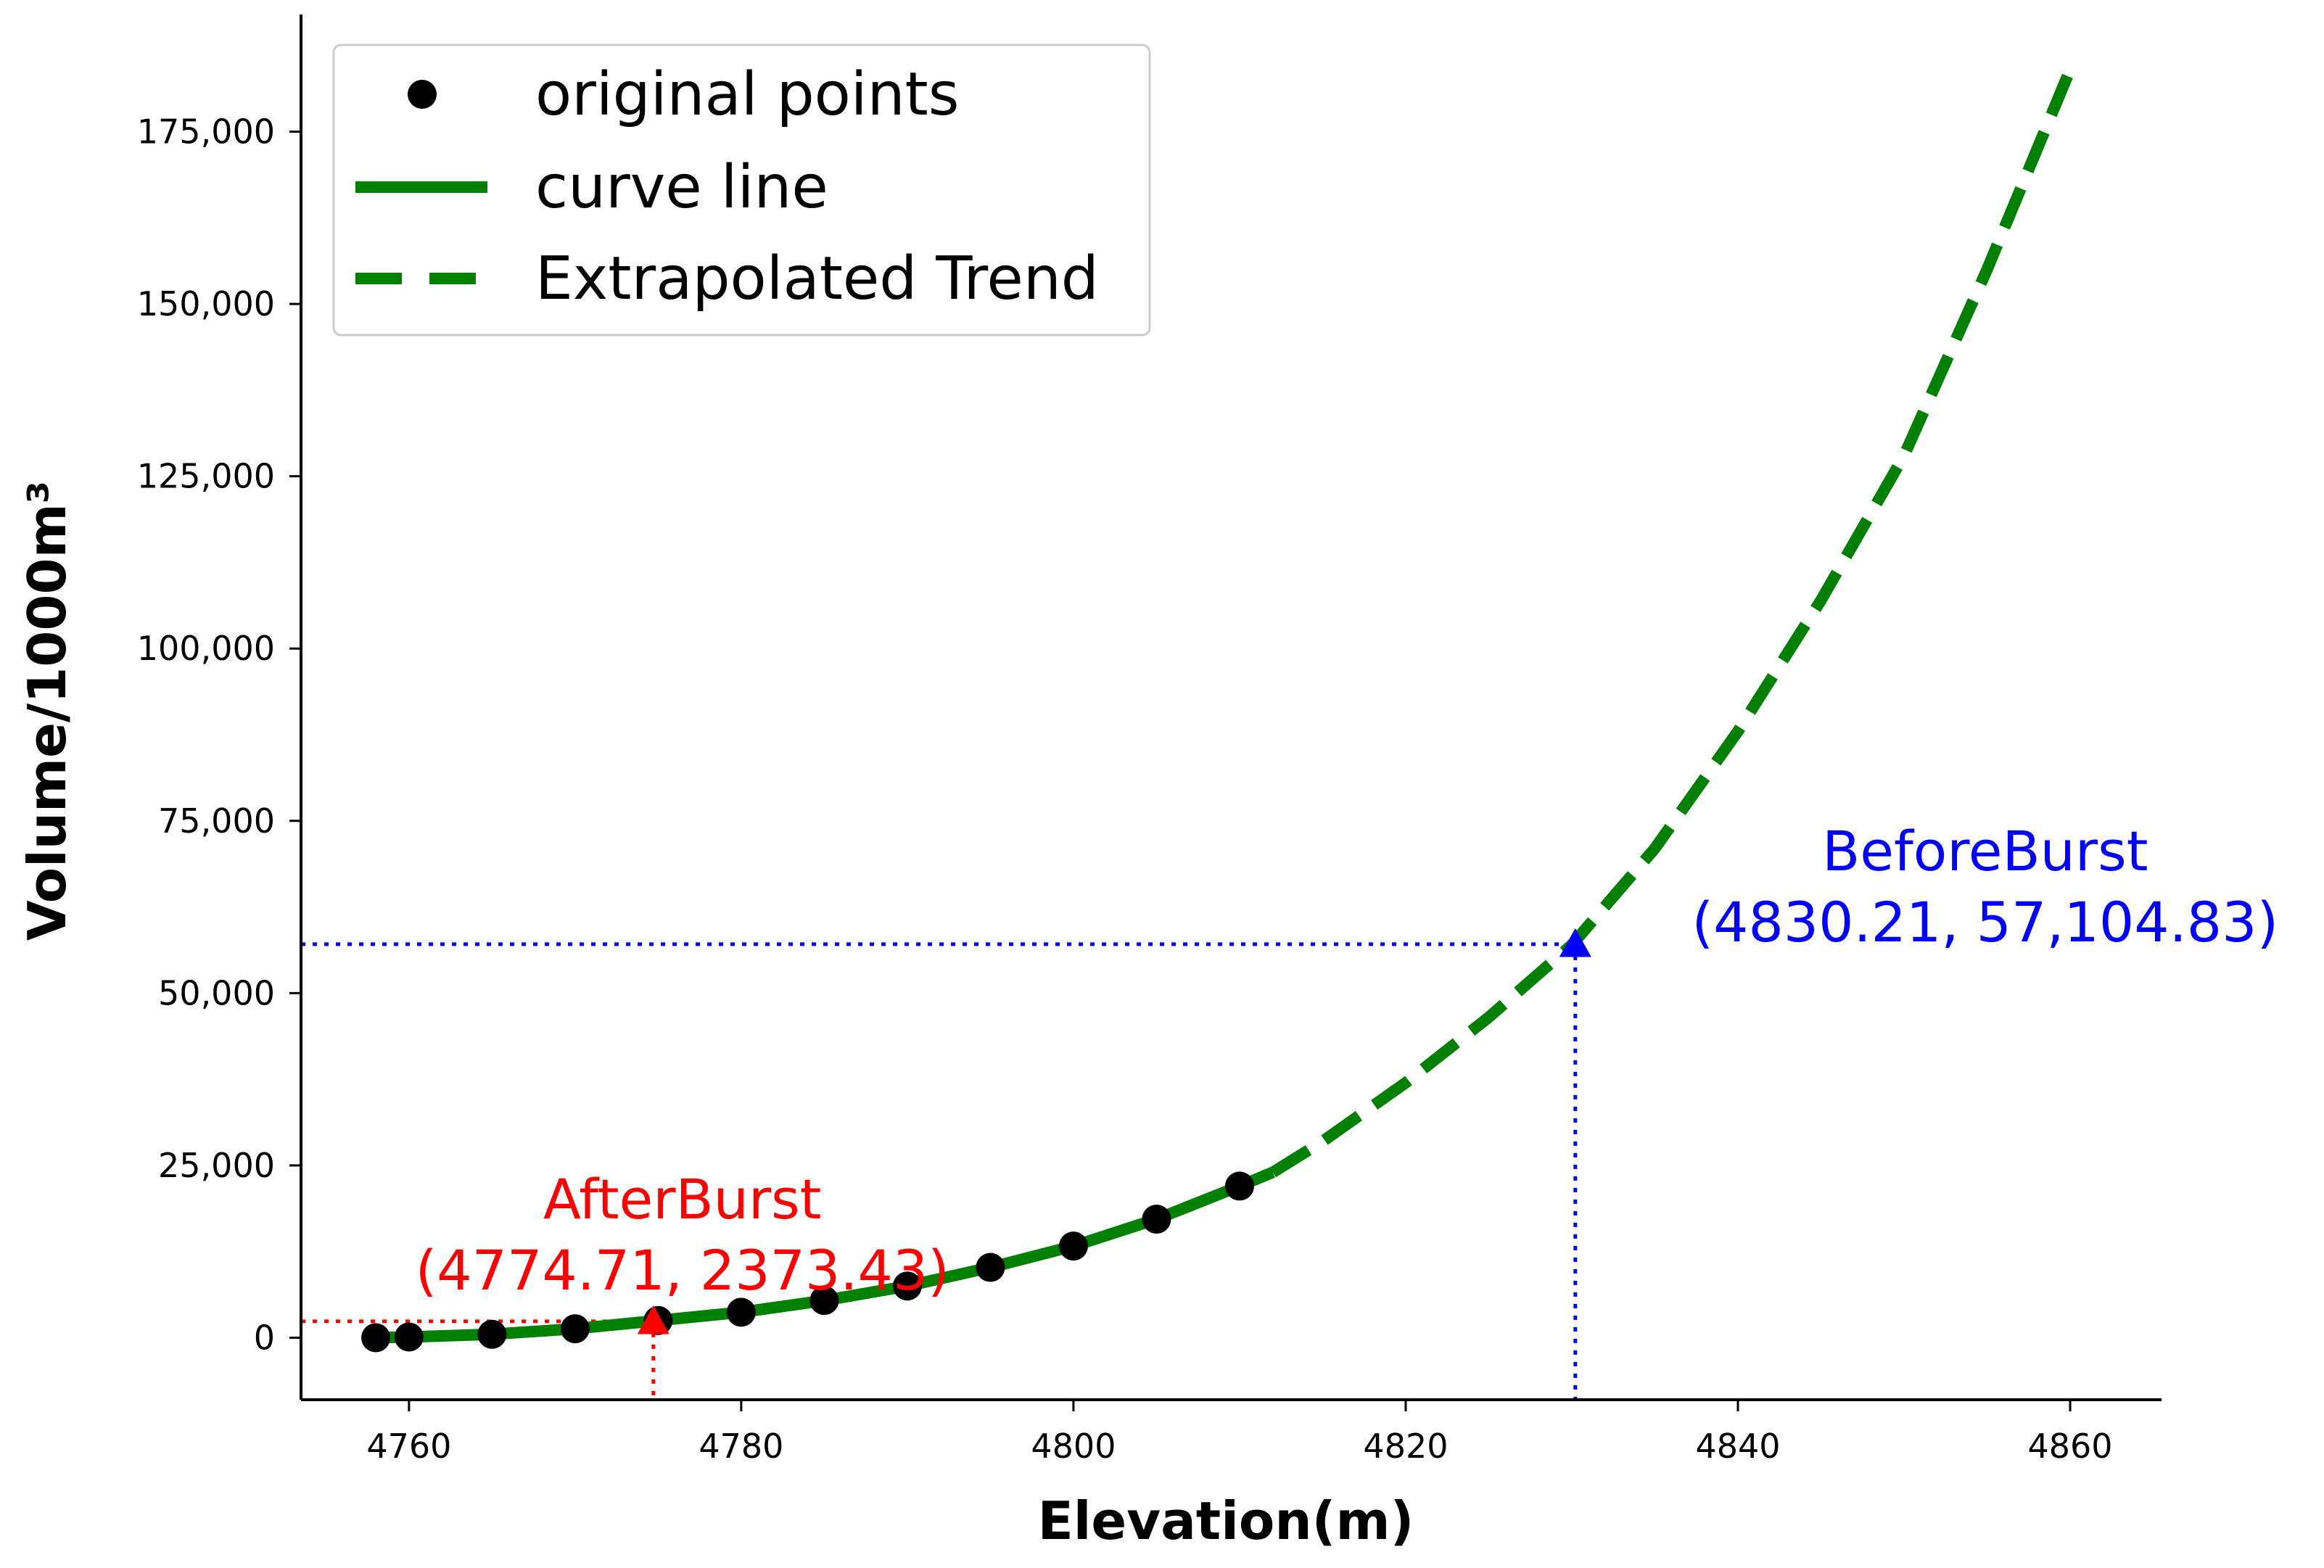  I want to click on x-tick-label: 4800, so click(1073, 1446).